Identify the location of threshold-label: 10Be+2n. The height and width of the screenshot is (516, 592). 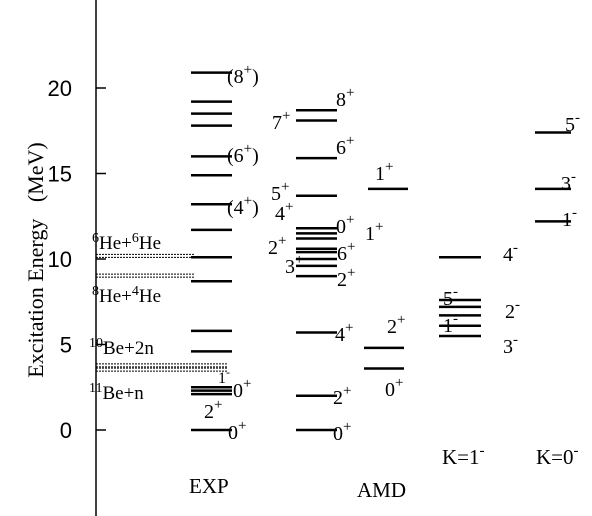
(121, 347).